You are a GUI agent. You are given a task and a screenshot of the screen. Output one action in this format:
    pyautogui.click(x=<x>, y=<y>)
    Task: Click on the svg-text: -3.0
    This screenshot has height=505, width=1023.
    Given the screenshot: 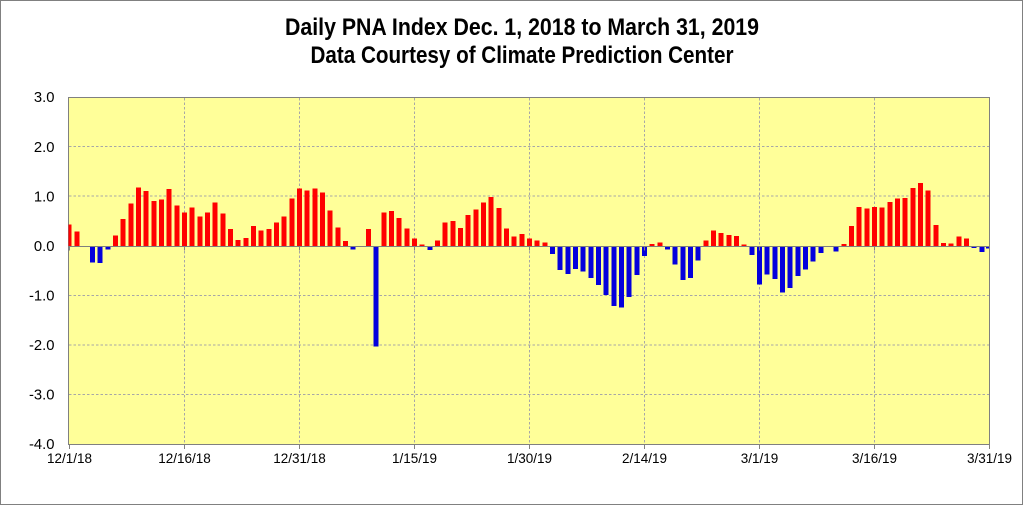 What is the action you would take?
    pyautogui.click(x=42, y=396)
    